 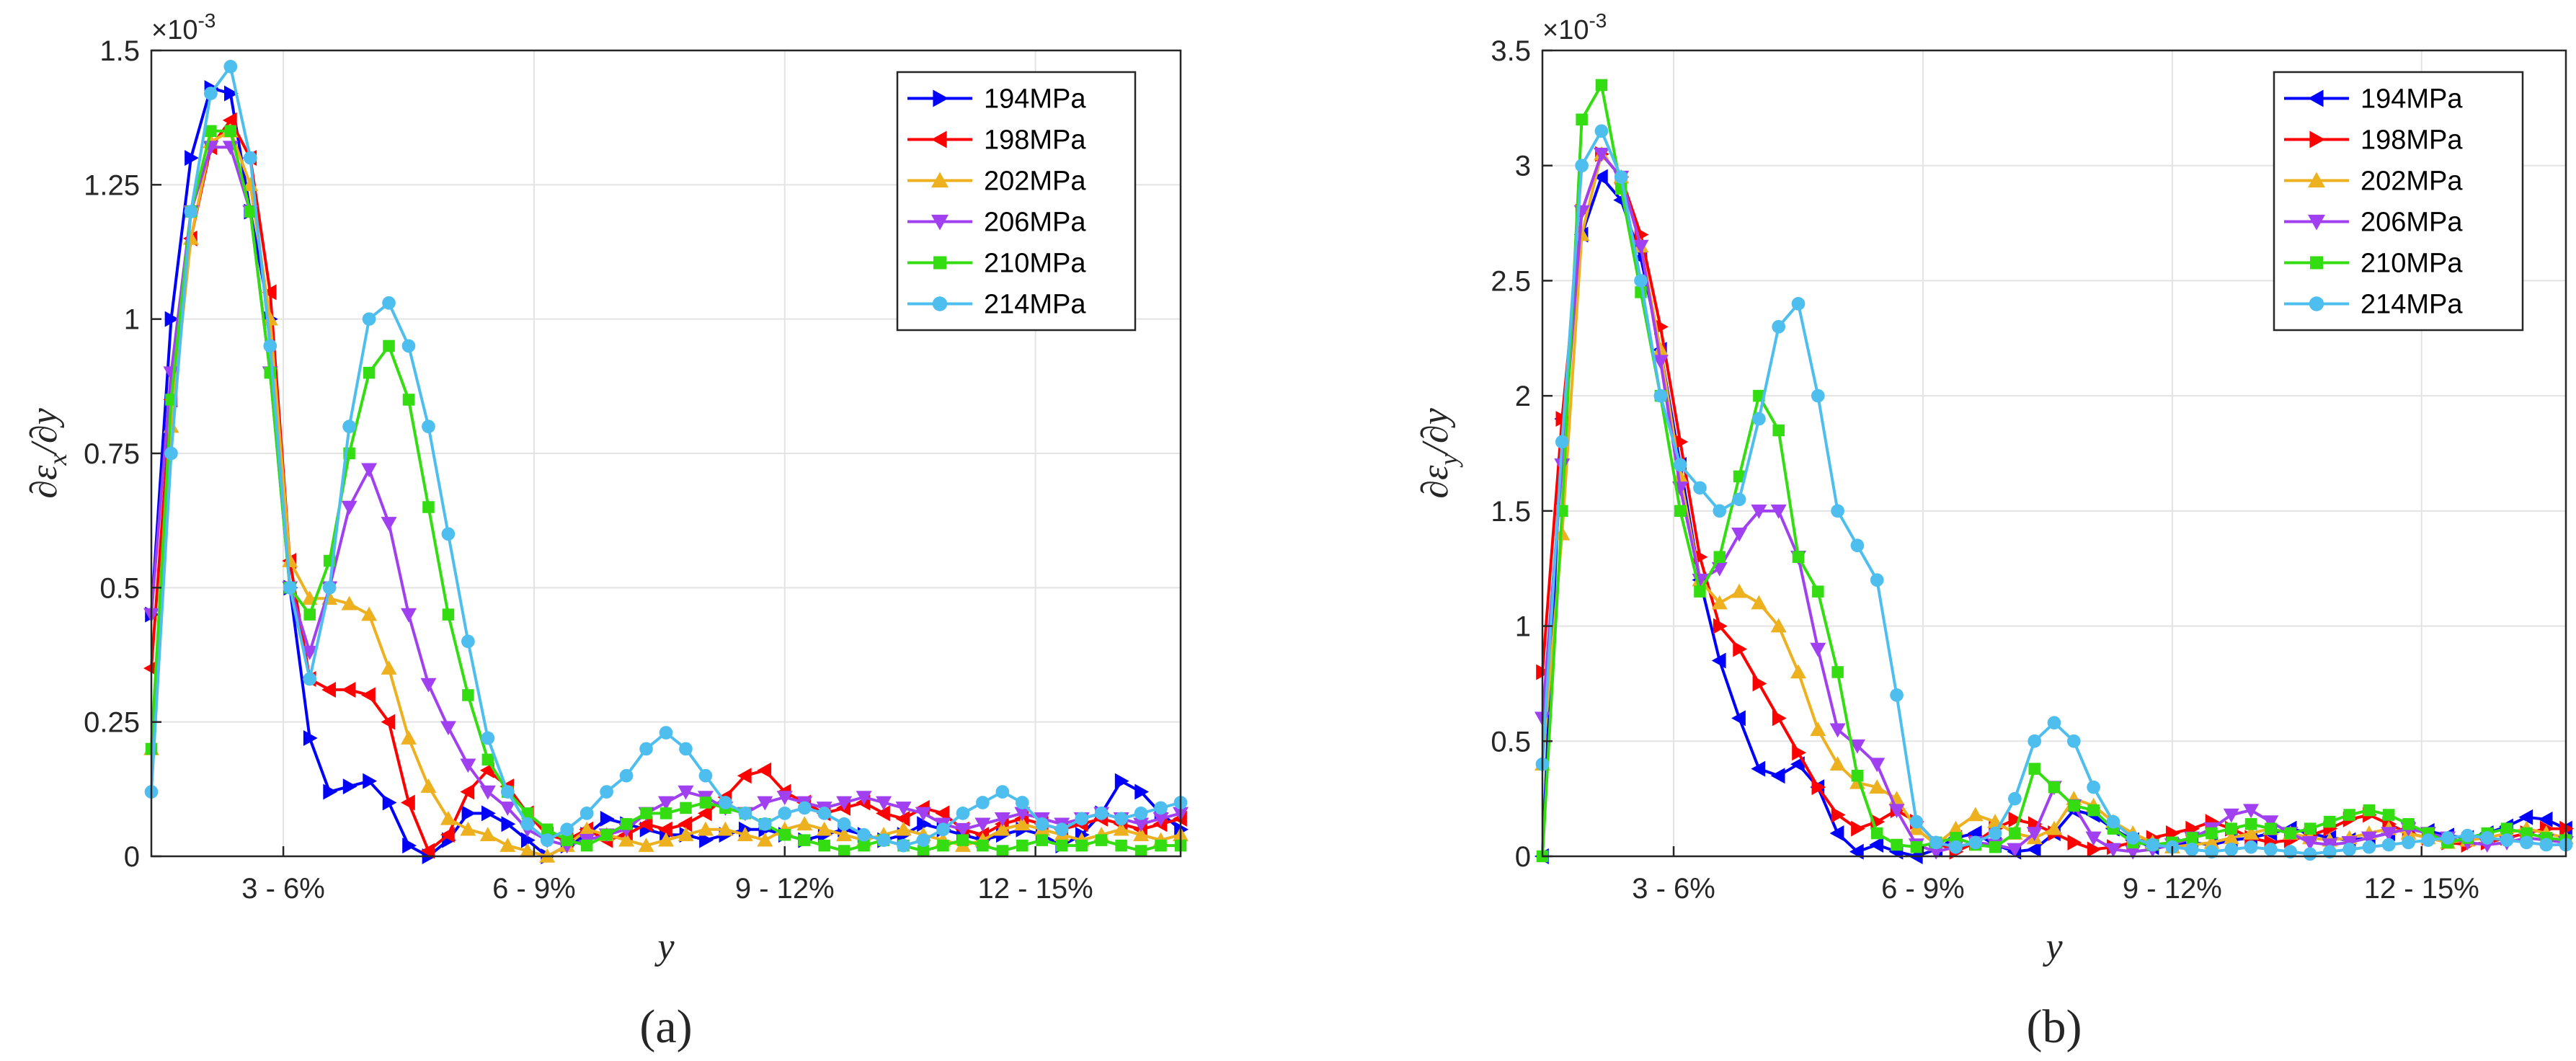 What do you see at coordinates (2172, 889) in the screenshot?
I see `x-tick-label: 9 - 12%` at bounding box center [2172, 889].